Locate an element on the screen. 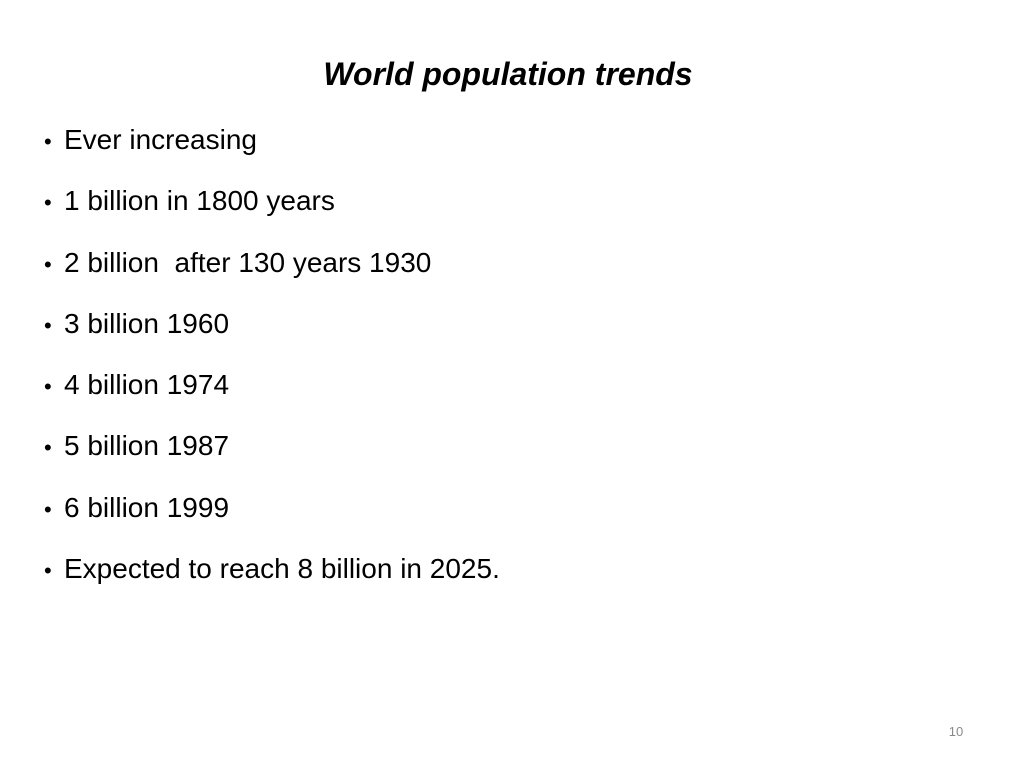  bullet-item: • Ever increasing is located at coordinates (272, 148).